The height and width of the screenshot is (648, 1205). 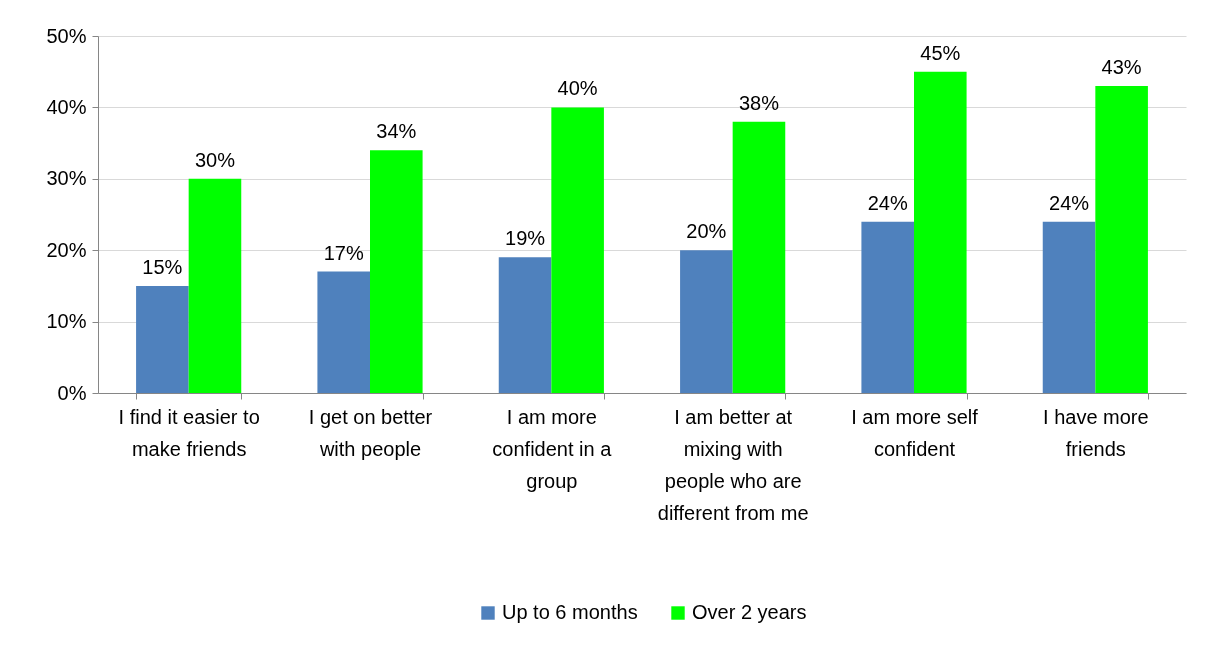 What do you see at coordinates (525, 238) in the screenshot?
I see `data-label: 19%` at bounding box center [525, 238].